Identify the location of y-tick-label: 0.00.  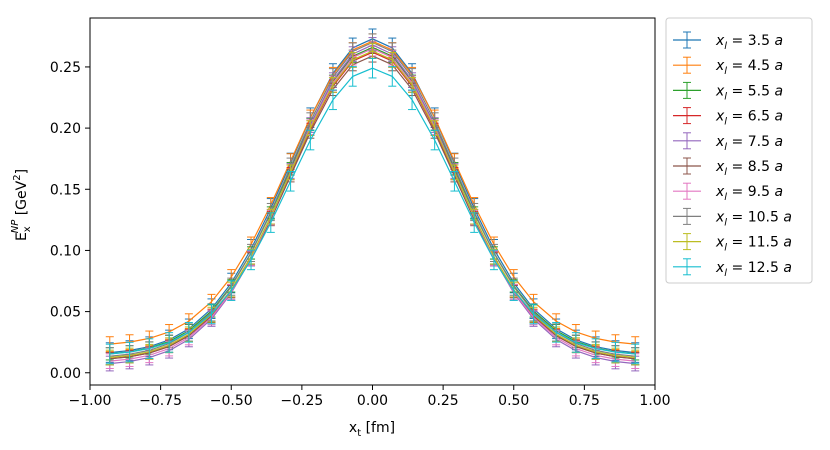
(65, 374).